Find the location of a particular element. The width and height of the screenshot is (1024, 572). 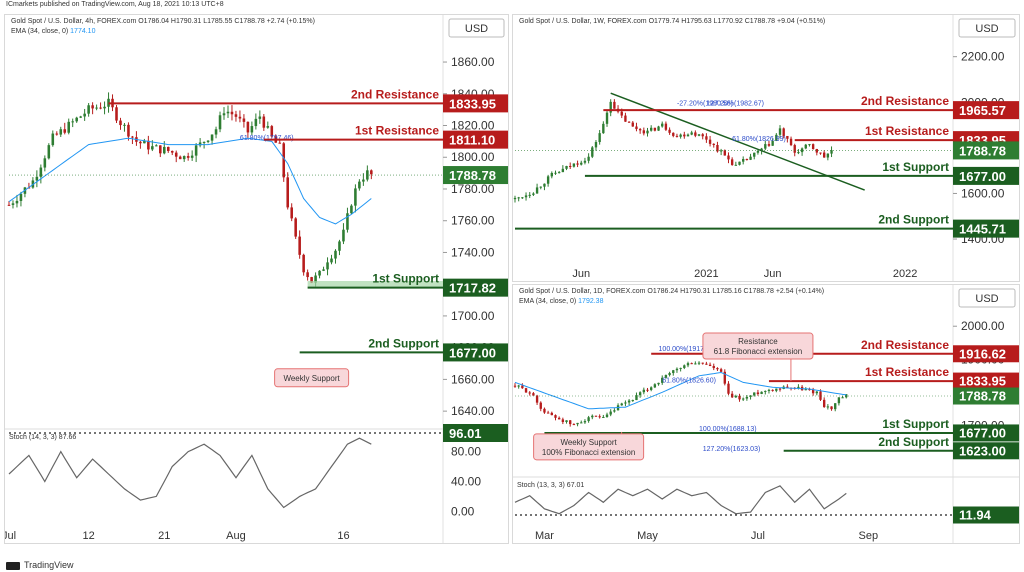

price-tag-label: 1916.62 is located at coordinates (982, 353).